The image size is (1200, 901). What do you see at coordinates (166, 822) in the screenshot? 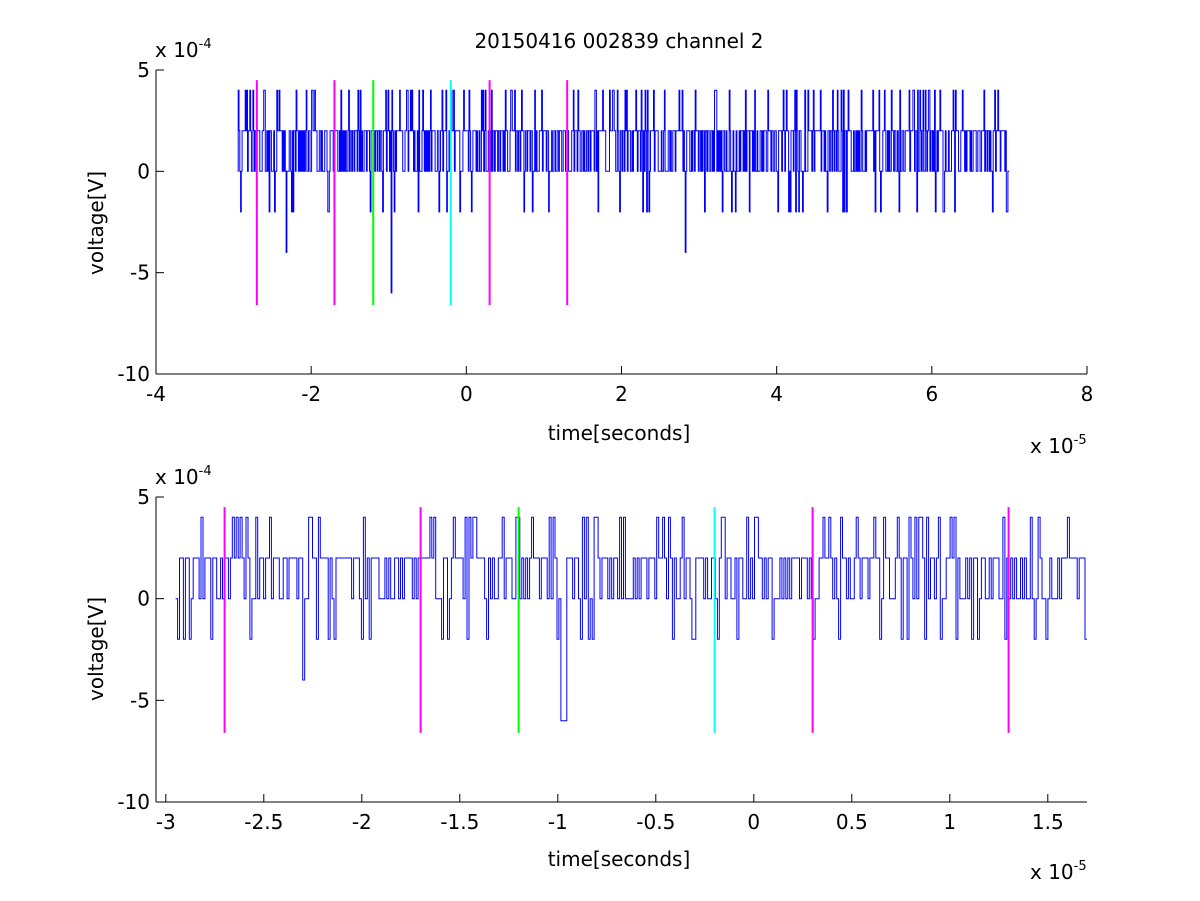
I see `x-tick-label: -3` at bounding box center [166, 822].